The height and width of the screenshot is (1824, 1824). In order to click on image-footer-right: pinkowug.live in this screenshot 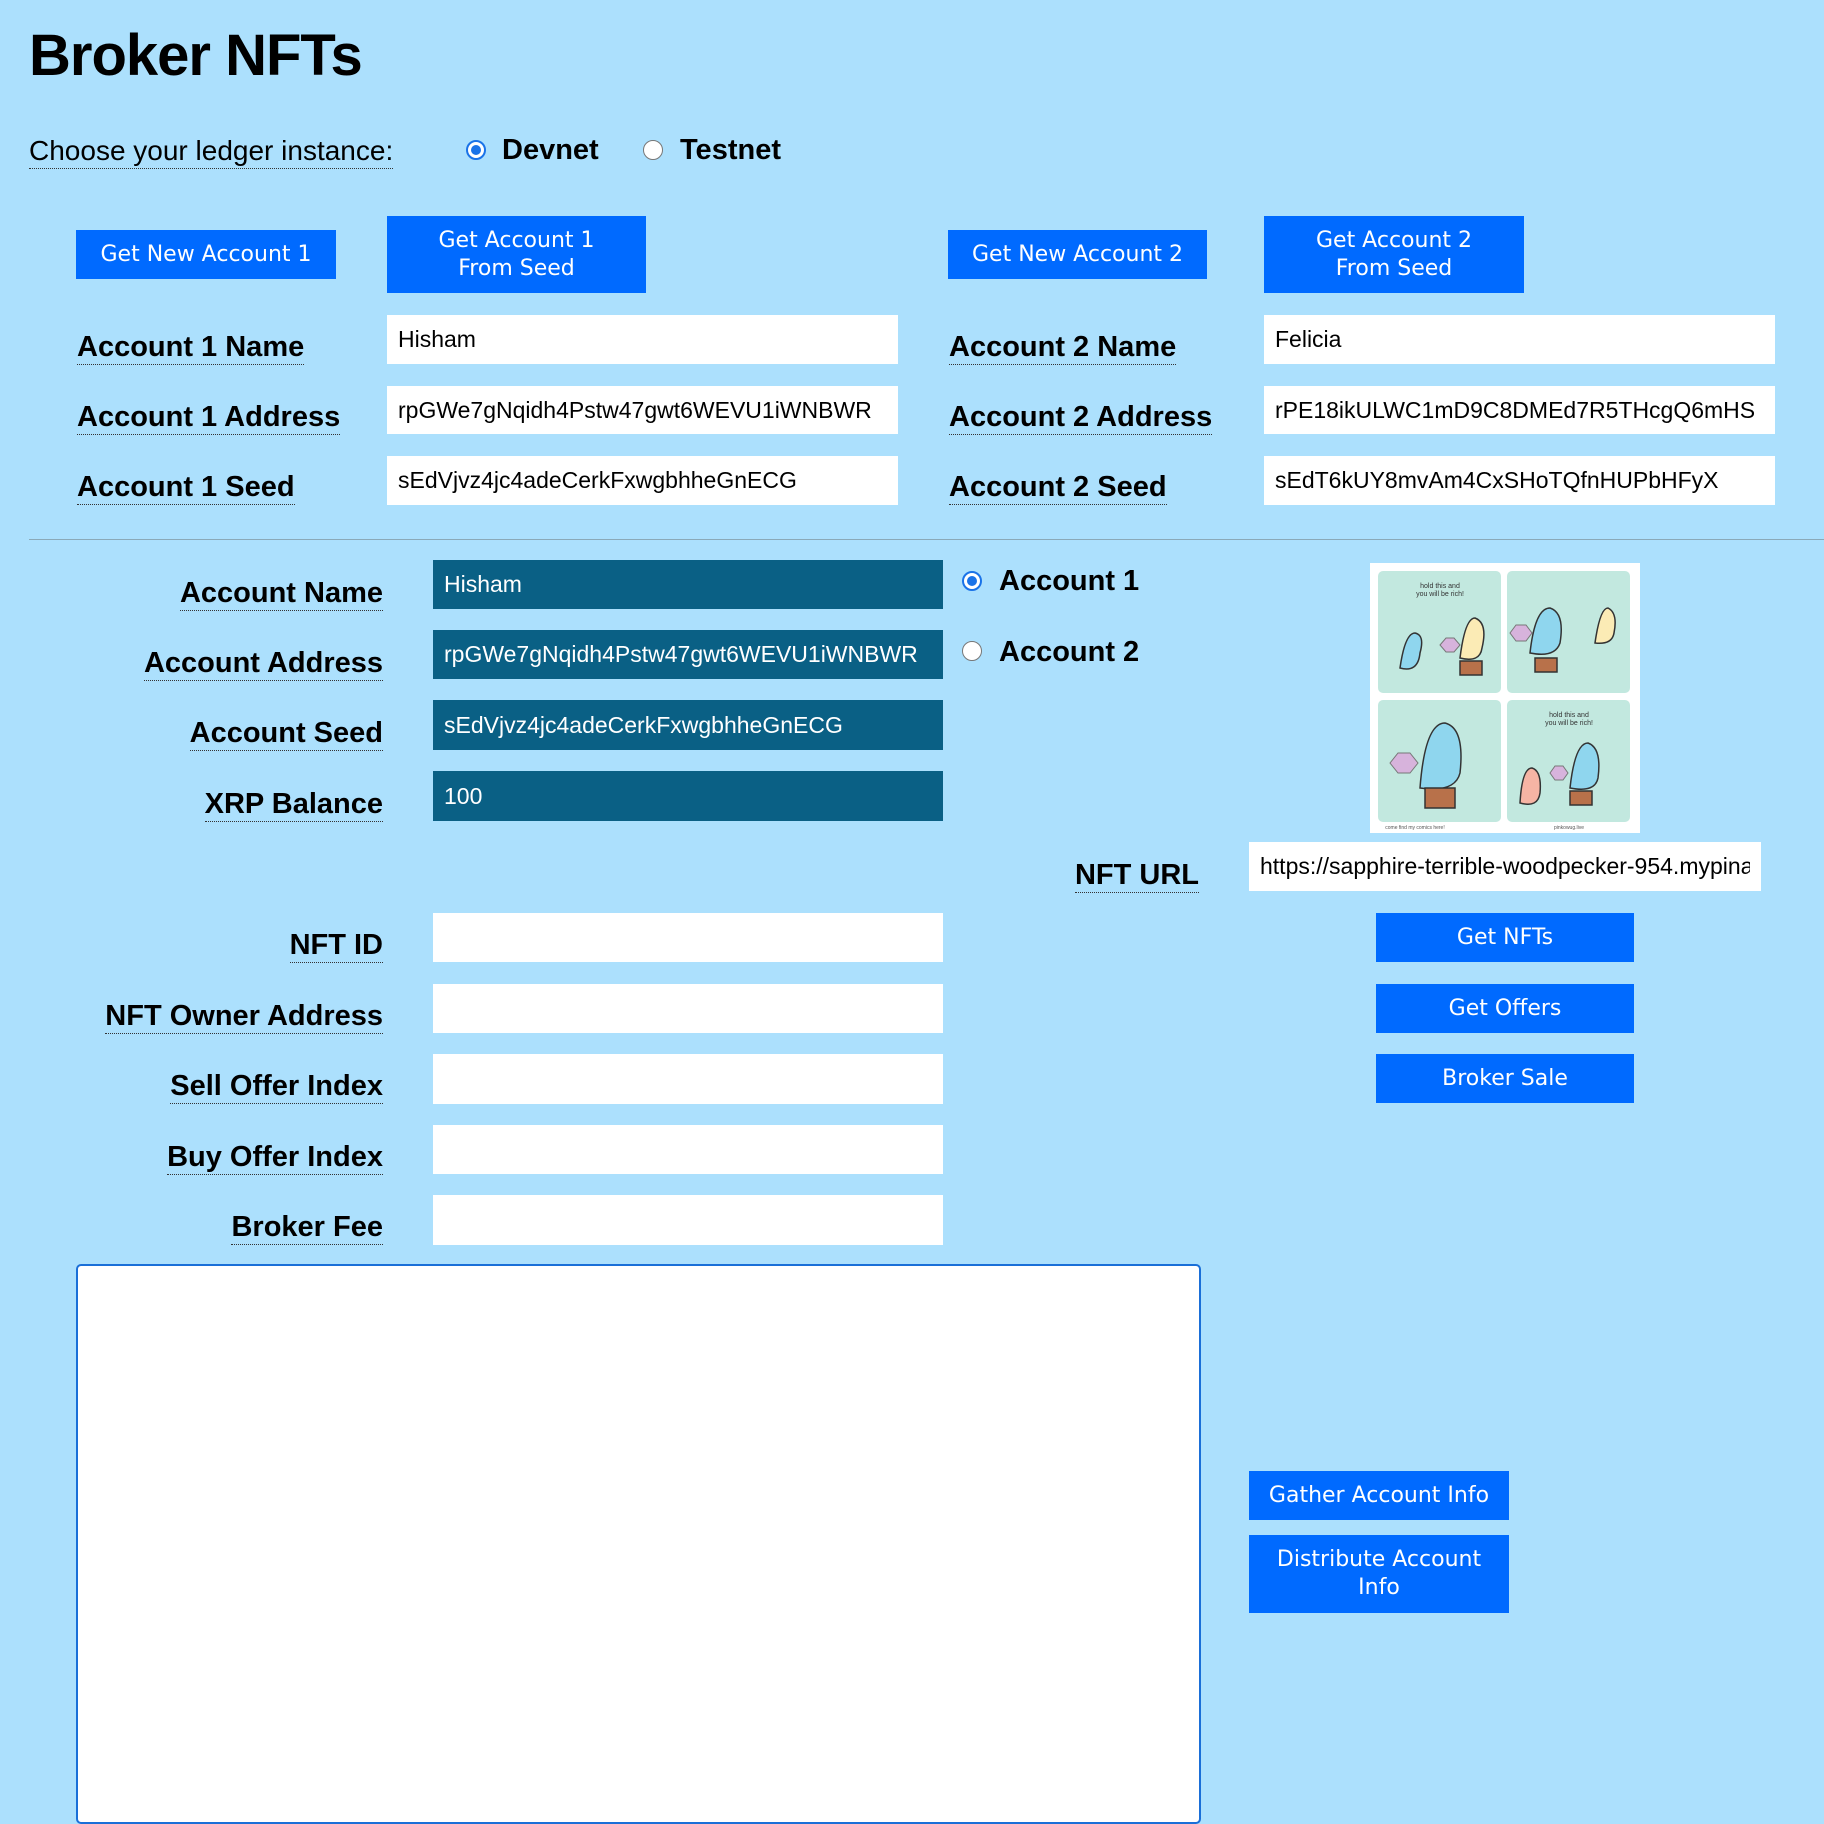, I will do `click(1569, 828)`.